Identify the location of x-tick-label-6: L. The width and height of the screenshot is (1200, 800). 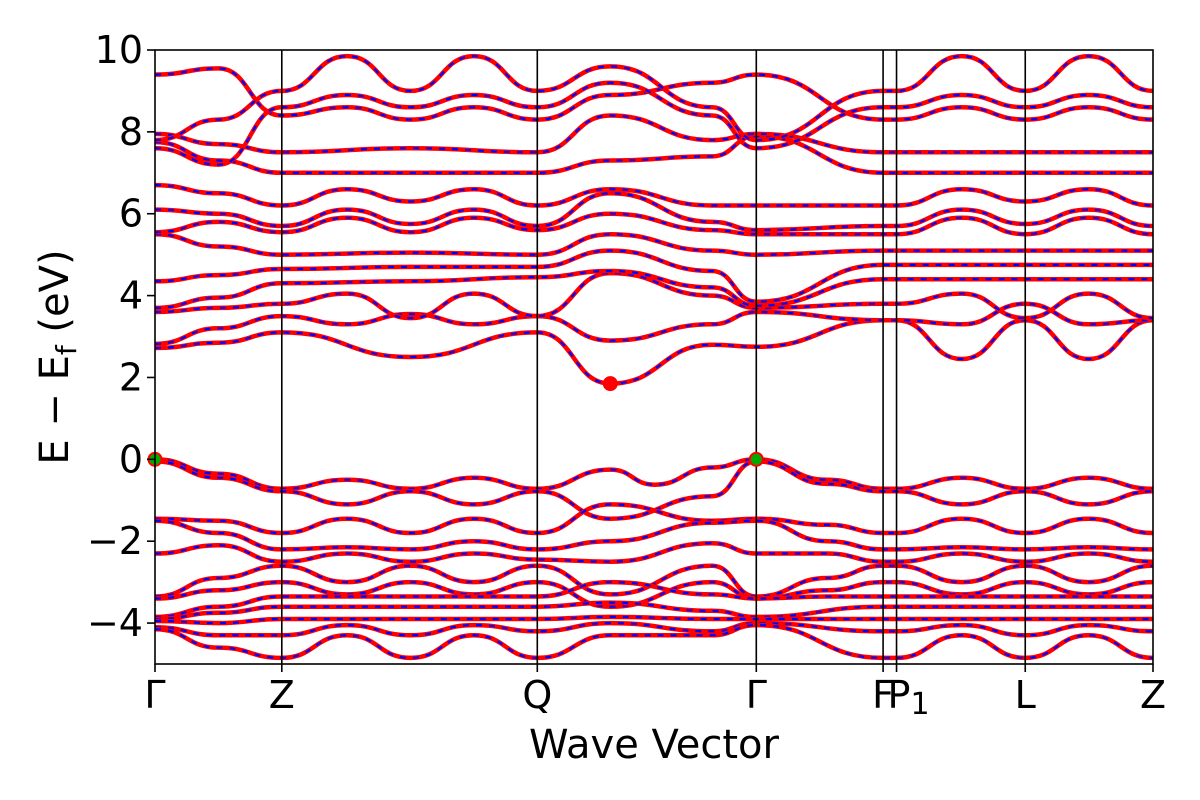
(1025, 695).